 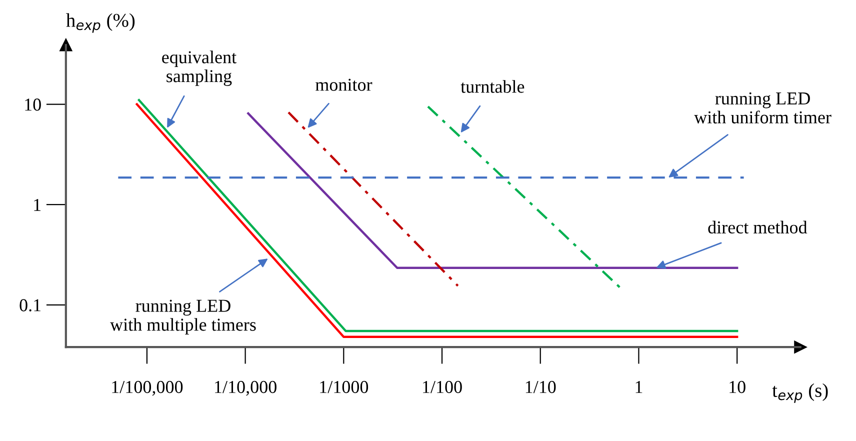 I want to click on y-tick-label: 1, so click(x=37, y=204).